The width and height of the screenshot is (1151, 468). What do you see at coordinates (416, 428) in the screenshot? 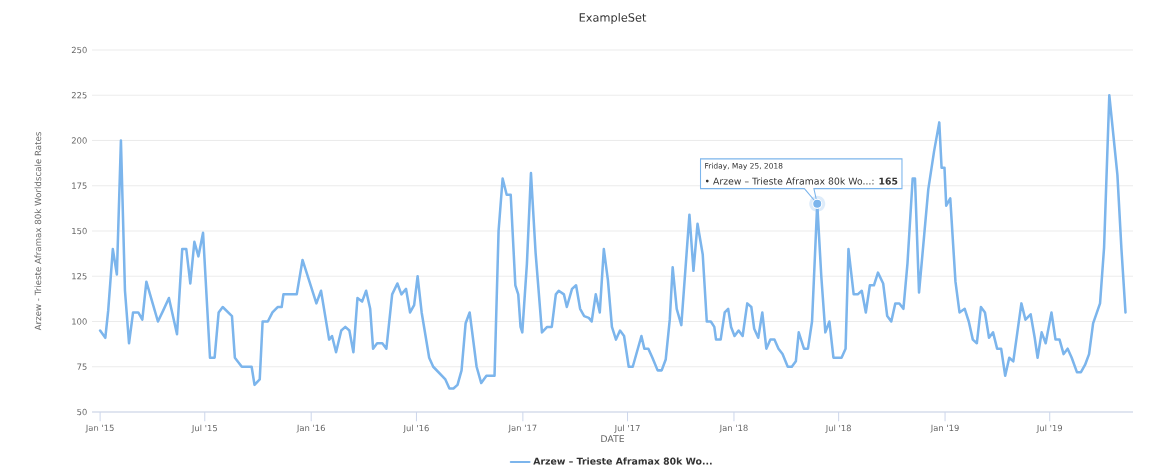
I see `x-tick-label: Jul '16` at bounding box center [416, 428].